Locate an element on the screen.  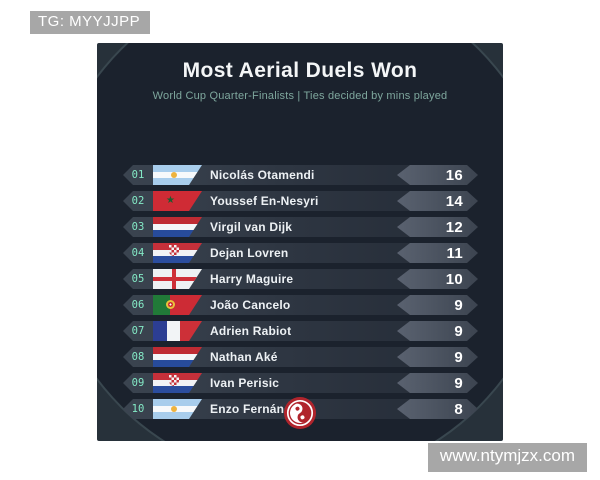
rank-label: 08 is located at coordinates (138, 357).